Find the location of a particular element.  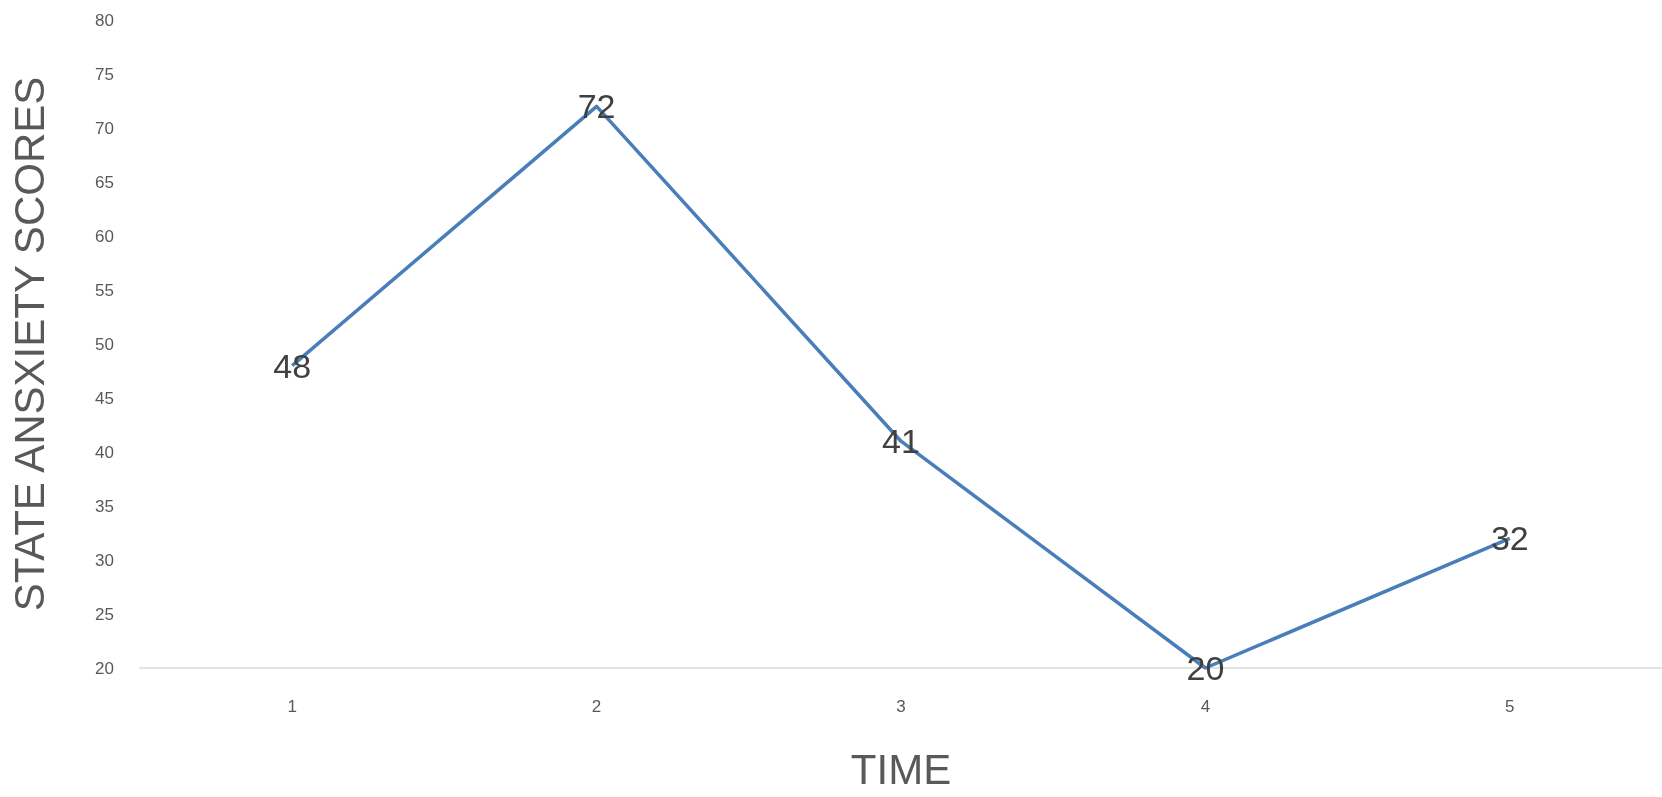

y-tick-label: 20 is located at coordinates (104, 668).